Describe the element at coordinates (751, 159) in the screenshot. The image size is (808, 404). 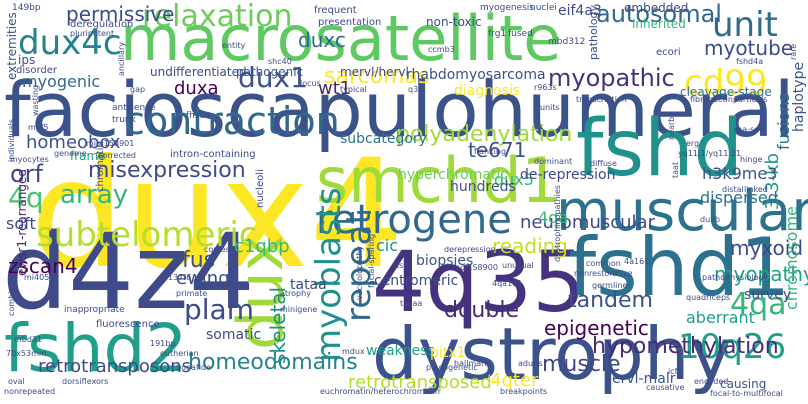
I see `word: hinge` at that location.